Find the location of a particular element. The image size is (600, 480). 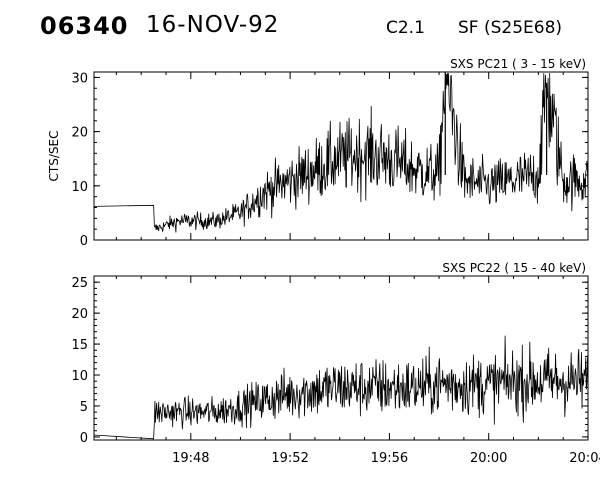

x-tick-label: 20:04 is located at coordinates (584, 458).